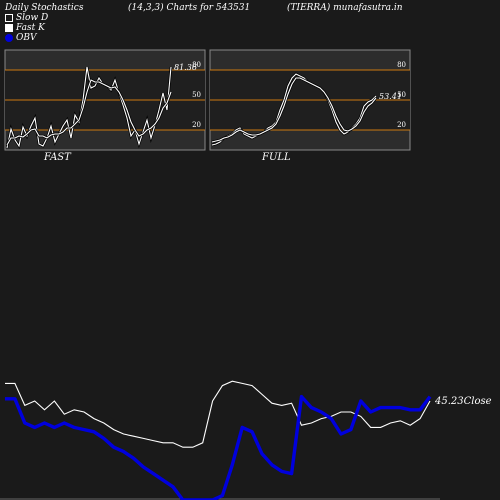 The image size is (500, 500). Describe the element at coordinates (463, 401) in the screenshot. I see `close-value-label: 45.23Close` at that location.